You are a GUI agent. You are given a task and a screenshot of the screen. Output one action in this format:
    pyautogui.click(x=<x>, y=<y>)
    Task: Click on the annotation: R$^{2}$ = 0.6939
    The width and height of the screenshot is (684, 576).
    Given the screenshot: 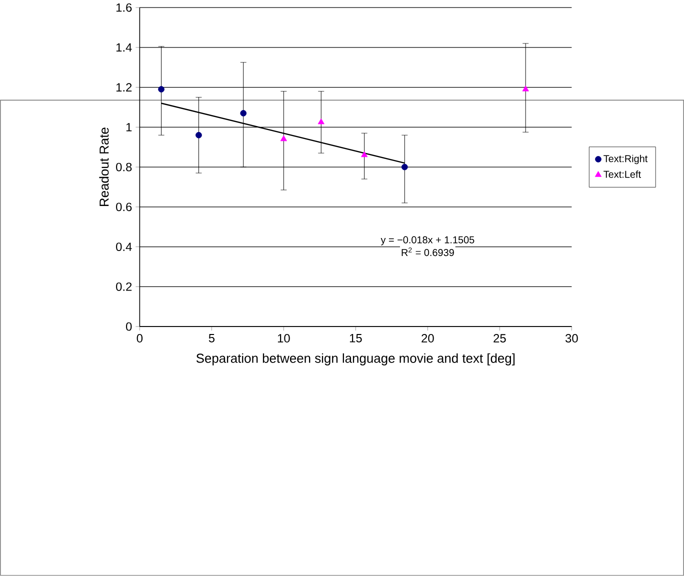 What is the action you would take?
    pyautogui.click(x=428, y=252)
    